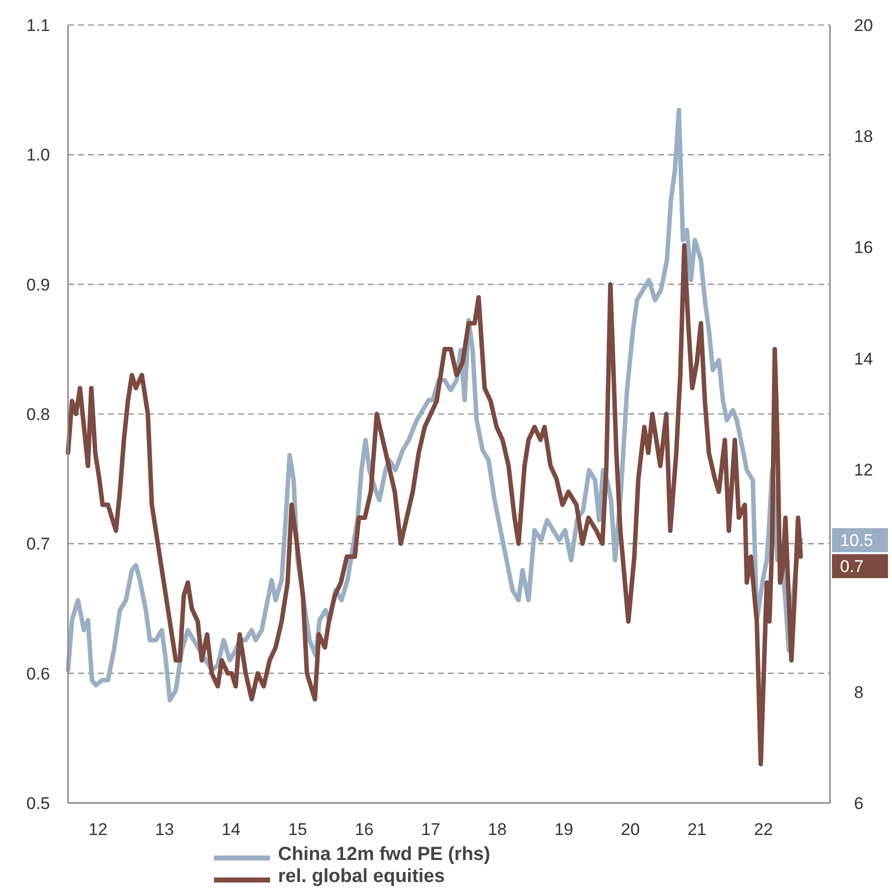  Describe the element at coordinates (298, 829) in the screenshot. I see `x-tick-label: 15` at that location.